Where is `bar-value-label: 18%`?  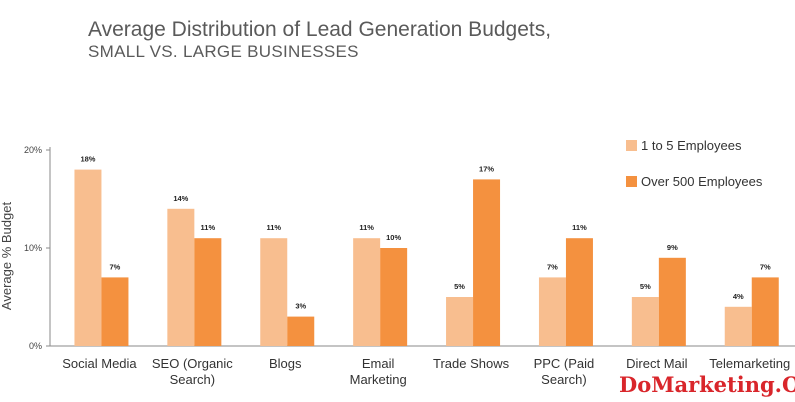
bar-value-label: 18% is located at coordinates (87, 159).